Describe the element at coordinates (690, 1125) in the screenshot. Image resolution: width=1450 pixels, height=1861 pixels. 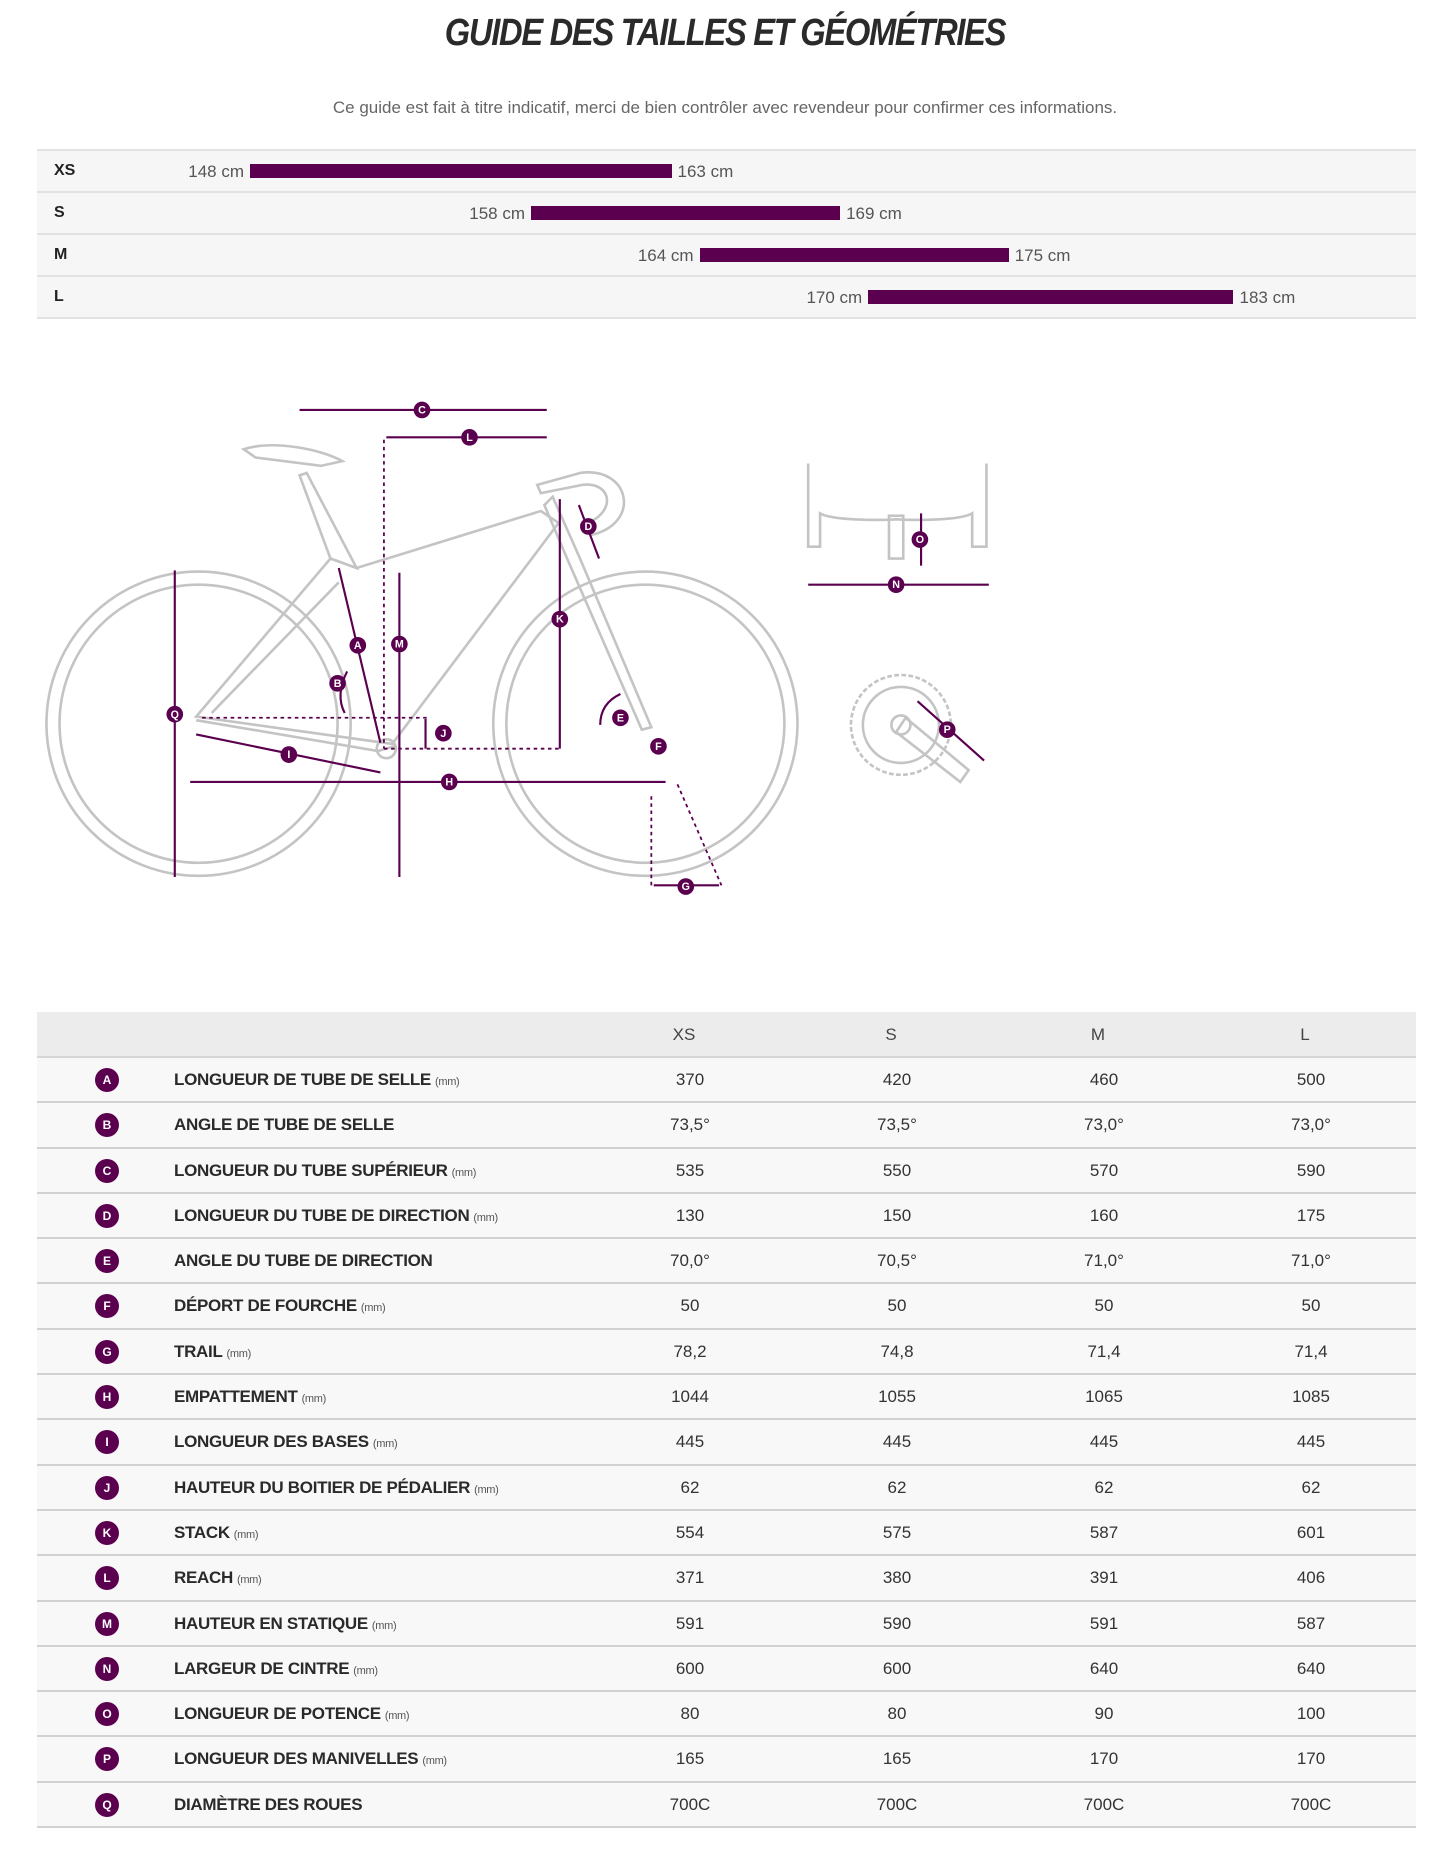
I see `cell-value: 73,5°` at that location.